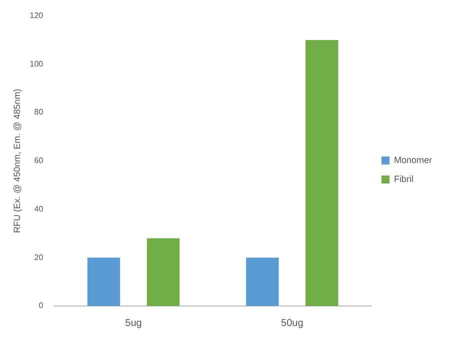 The image size is (450, 340). What do you see at coordinates (292, 323) in the screenshot?
I see `x-tick-label: 50ug` at bounding box center [292, 323].